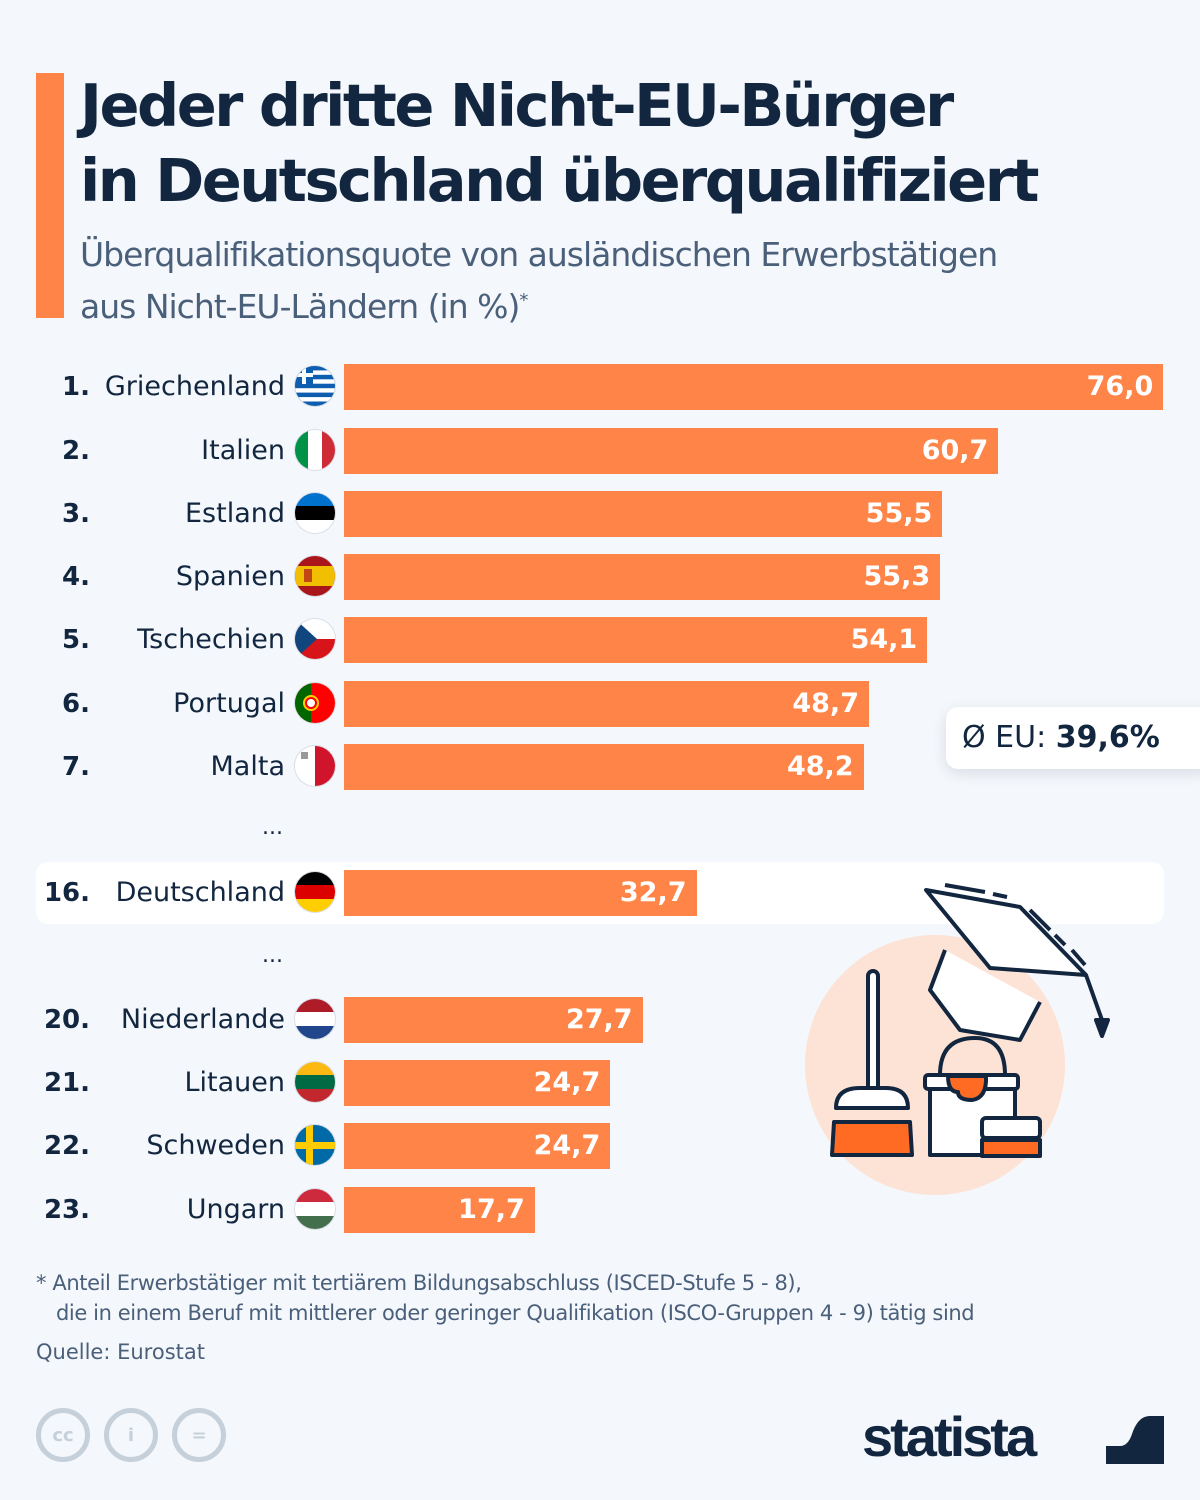 Image resolution: width=1200 pixels, height=1500 pixels. Describe the element at coordinates (76, 704) in the screenshot. I see `rank-label: 6.` at that location.